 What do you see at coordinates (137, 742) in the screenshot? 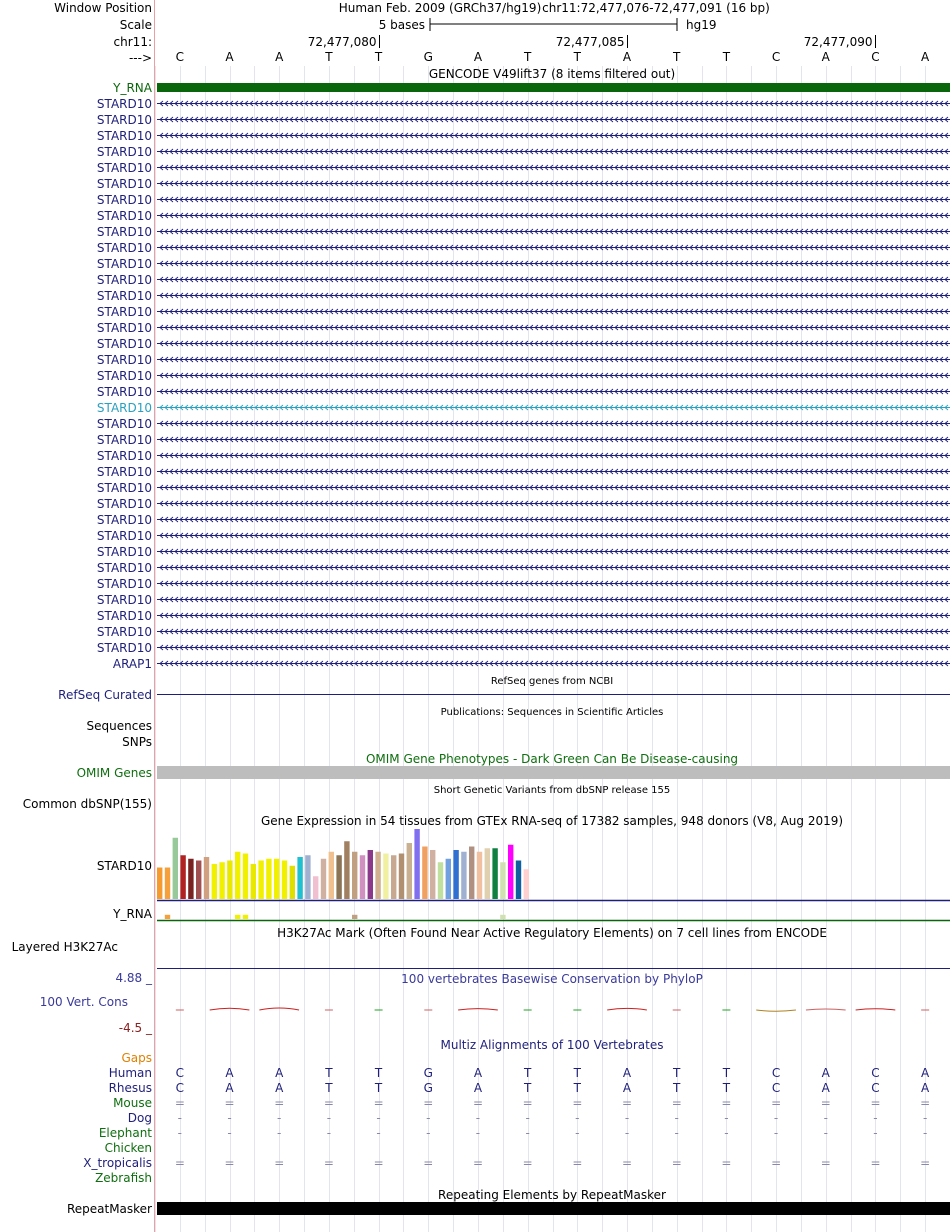
I see `snps-label: SNPs` at bounding box center [137, 742].